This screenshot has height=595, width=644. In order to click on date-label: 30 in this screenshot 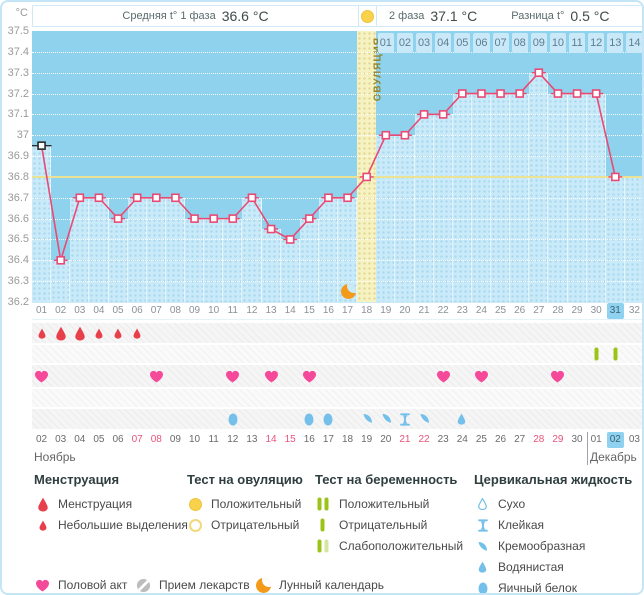, I will do `click(577, 439)`.